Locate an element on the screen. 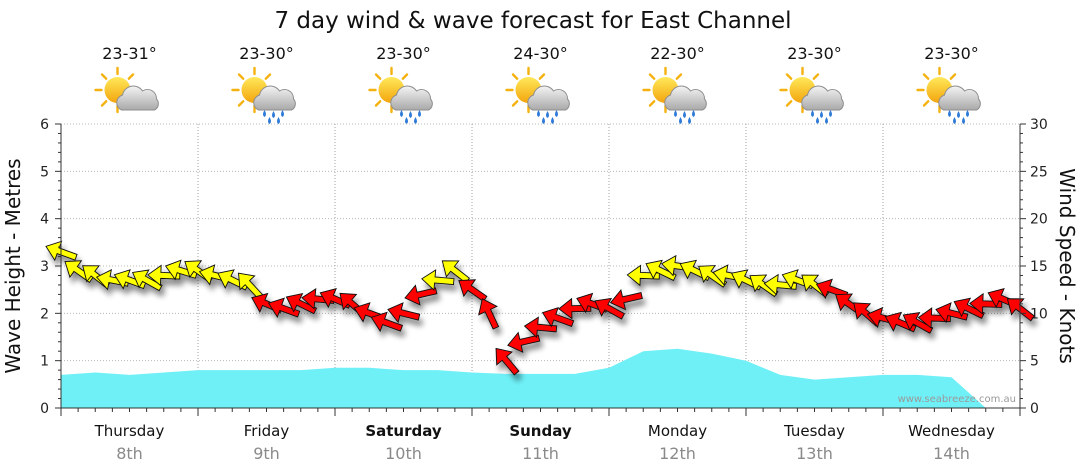 The width and height of the screenshot is (1080, 475). right-tick-label: 25 is located at coordinates (1039, 172).